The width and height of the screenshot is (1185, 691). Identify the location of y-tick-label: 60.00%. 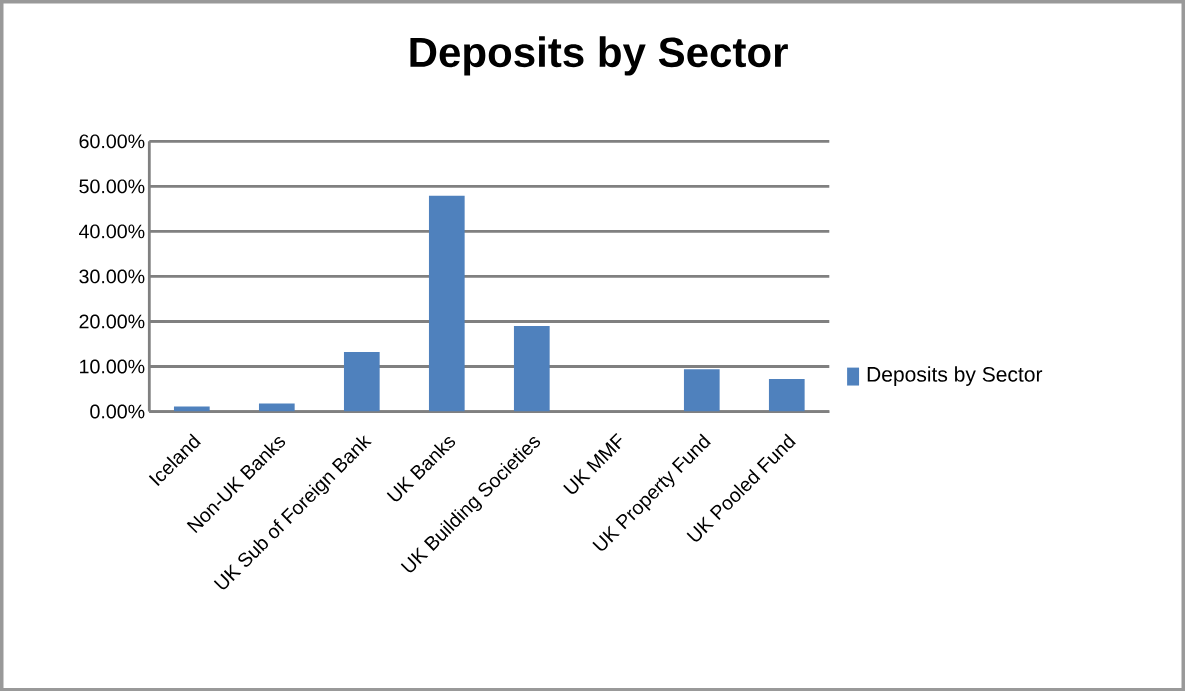
(112, 141).